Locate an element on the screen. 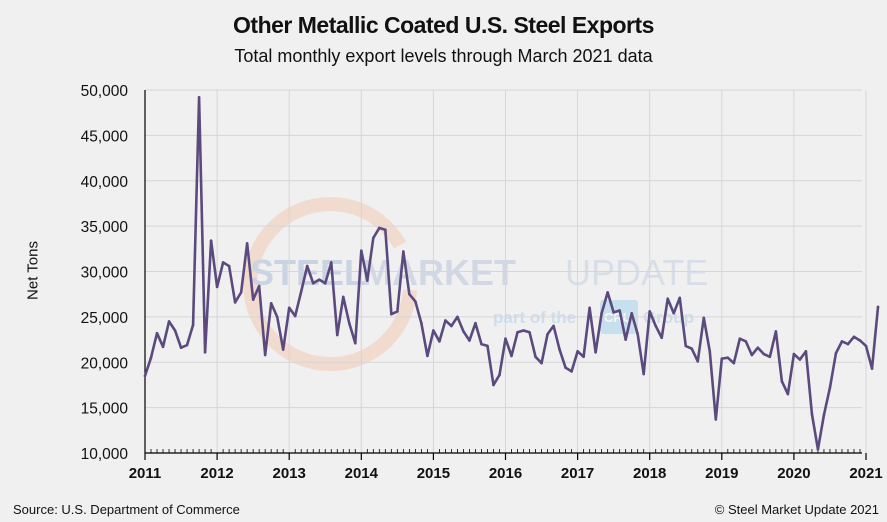 The image size is (887, 522). x-tick-label: 2020 is located at coordinates (793, 473).